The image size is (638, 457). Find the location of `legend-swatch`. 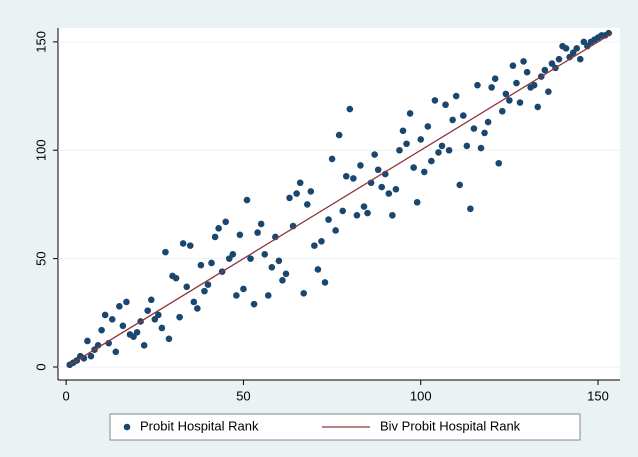

legend-swatch is located at coordinates (127, 427).